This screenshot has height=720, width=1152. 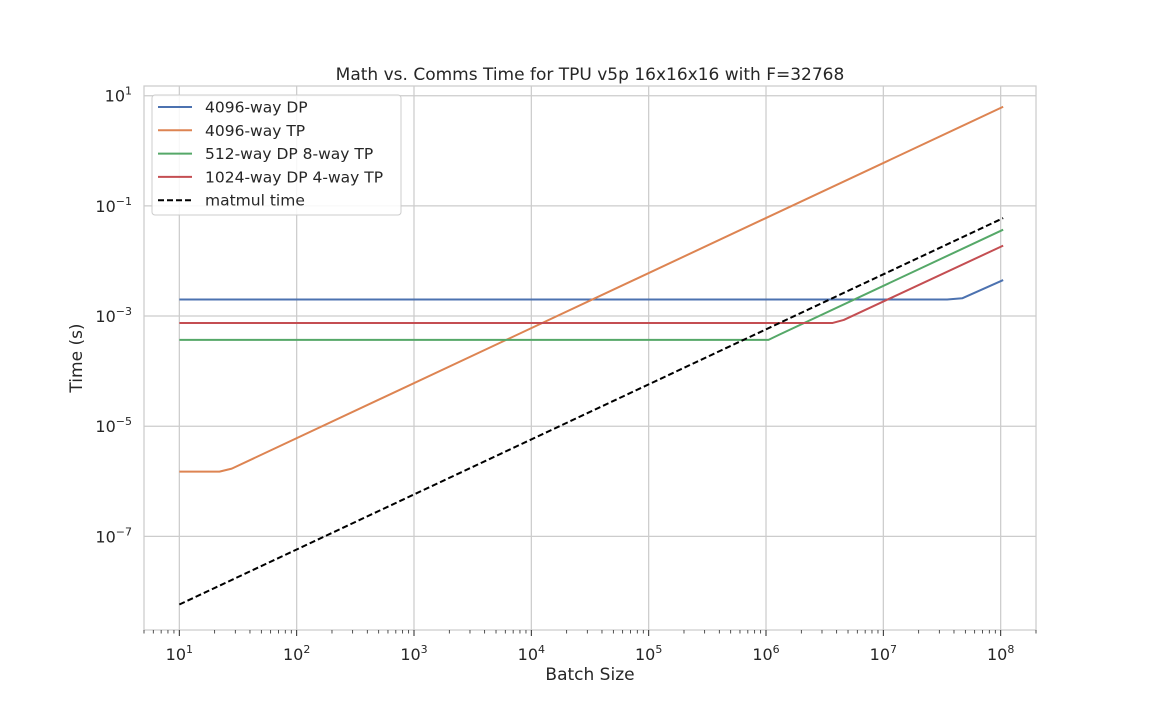 What do you see at coordinates (1000, 653) in the screenshot?
I see `x-tick-label: 10⁸` at bounding box center [1000, 653].